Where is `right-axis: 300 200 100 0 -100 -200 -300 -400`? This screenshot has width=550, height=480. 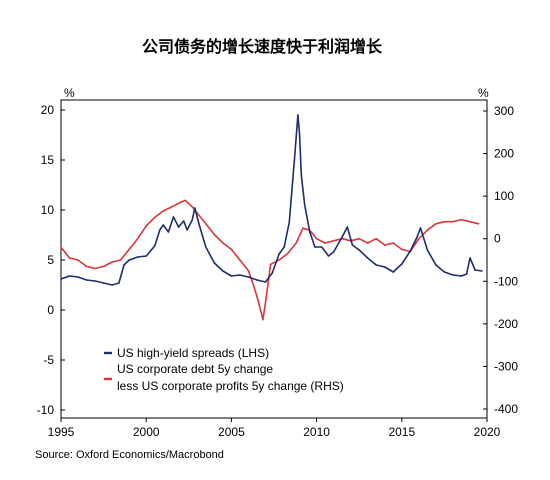 right-axis: 300 200 100 0 -100 -200 -300 -400 is located at coordinates (500, 260).